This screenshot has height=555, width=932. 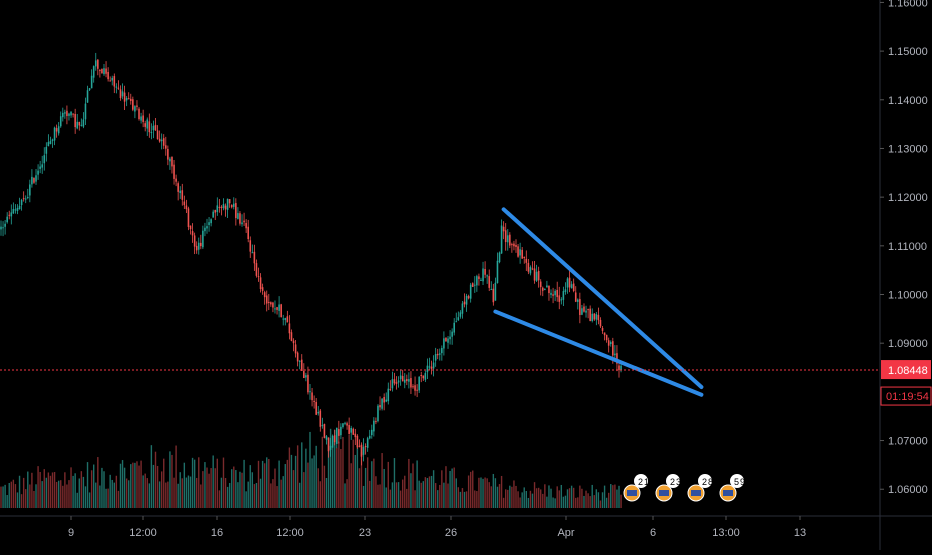 What do you see at coordinates (908, 296) in the screenshot?
I see `price-tick-label: 1.10000` at bounding box center [908, 296].